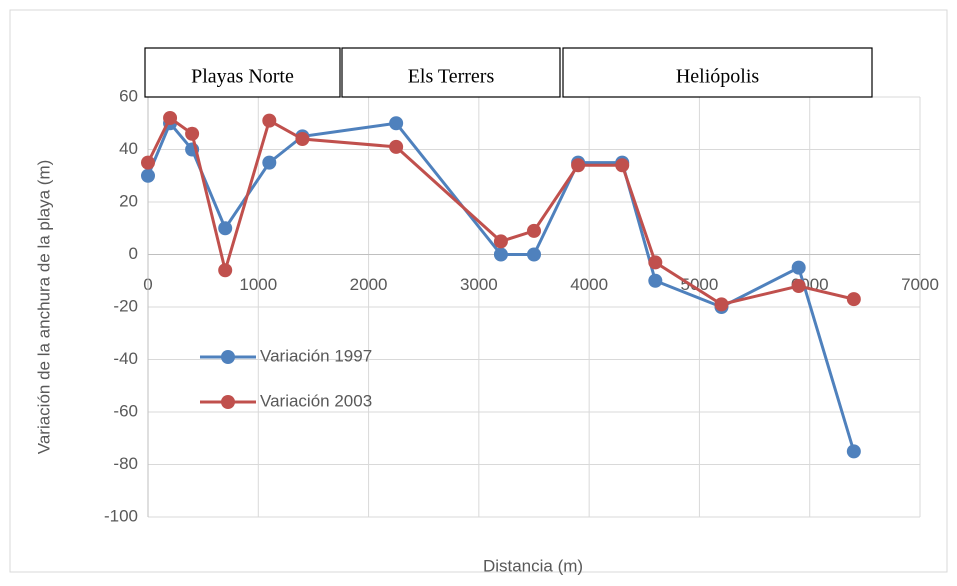 The width and height of the screenshot is (957, 586). What do you see at coordinates (700, 284) in the screenshot?
I see `x-tick-label: 5000` at bounding box center [700, 284].